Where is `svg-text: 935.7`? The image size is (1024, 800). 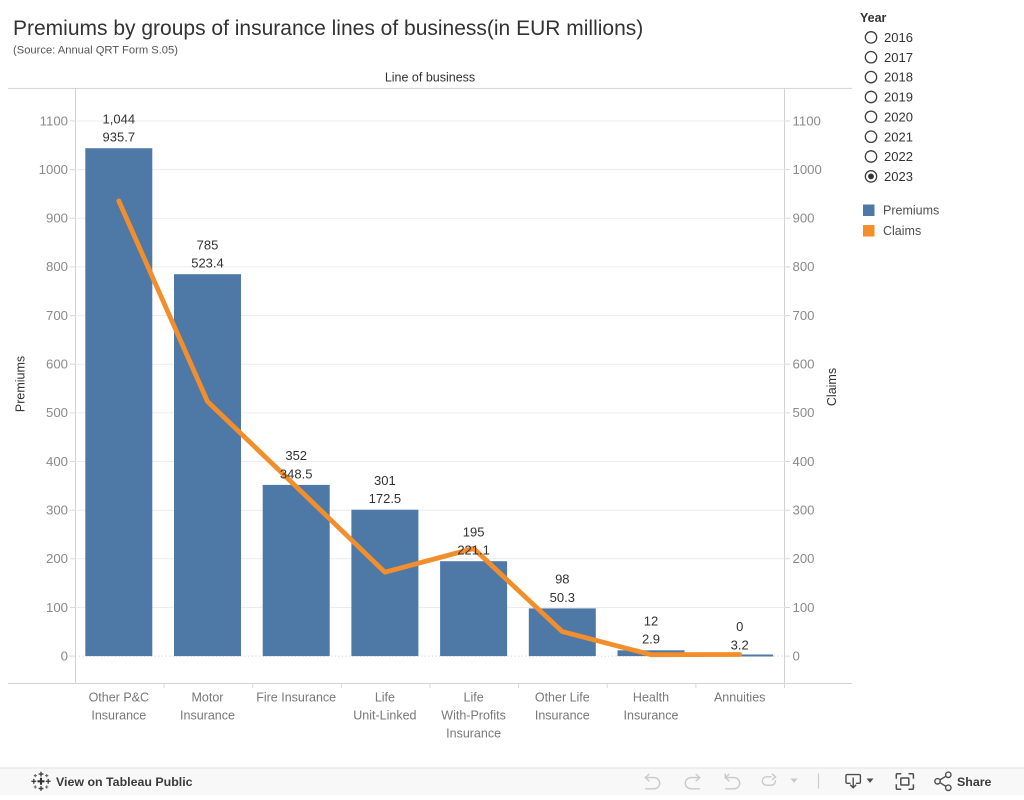
svg-text: 935.7 is located at coordinates (119, 137).